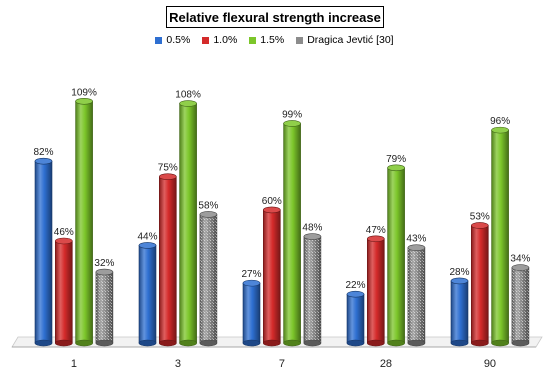 The width and height of the screenshot is (549, 374). What do you see at coordinates (178, 364) in the screenshot?
I see `x-tick-label: 3` at bounding box center [178, 364].